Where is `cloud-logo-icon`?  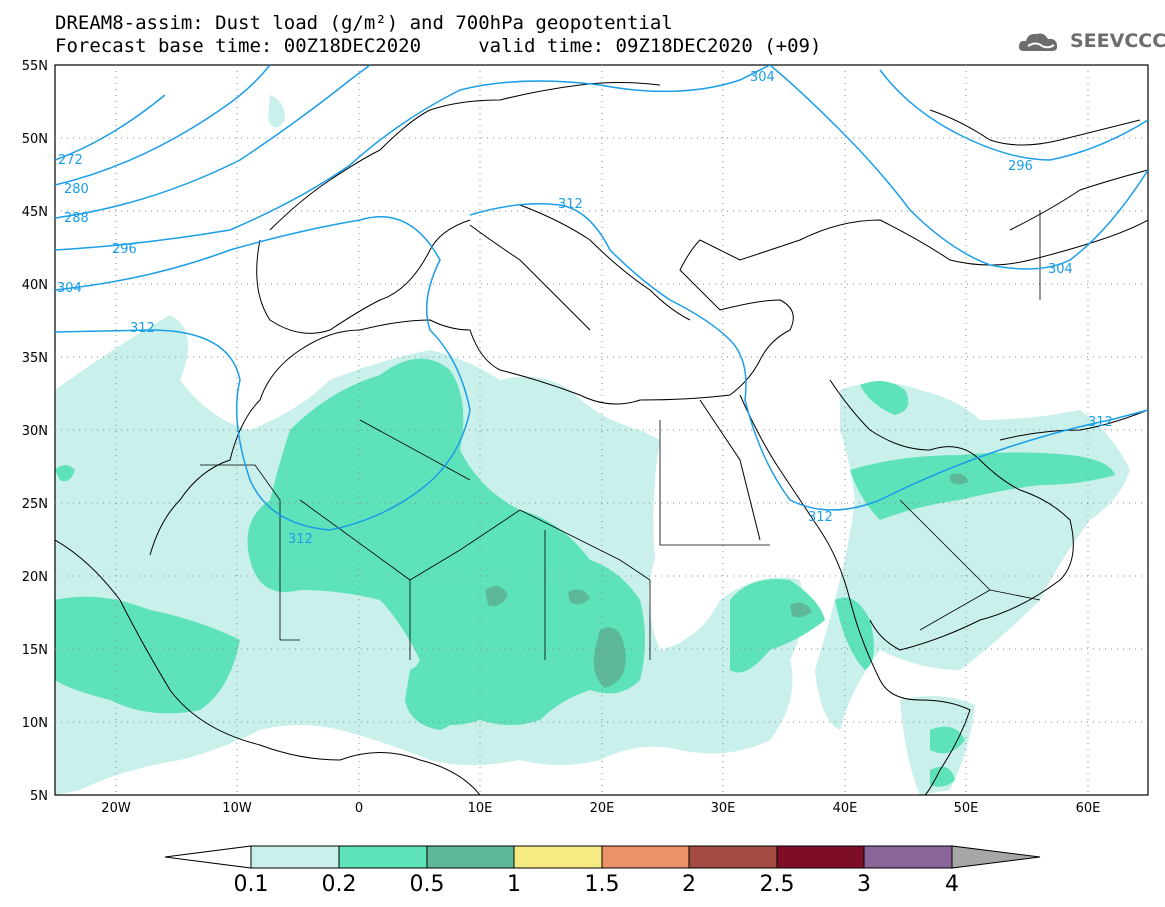
cloud-logo-icon is located at coordinates (1038, 42).